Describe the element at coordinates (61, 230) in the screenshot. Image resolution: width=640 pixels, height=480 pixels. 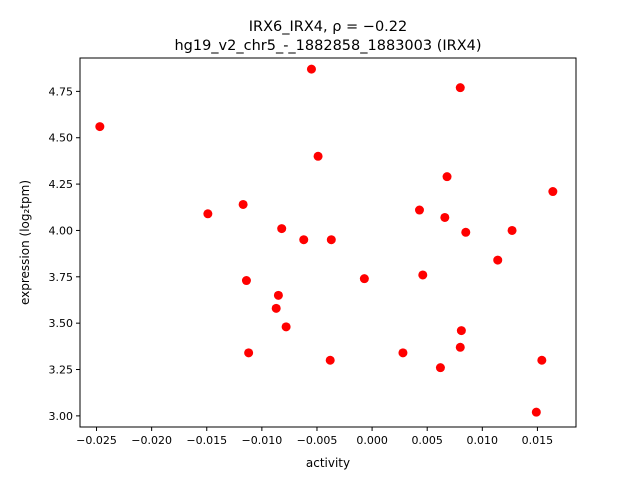
I see `y-tick-label: 4.00` at that location.